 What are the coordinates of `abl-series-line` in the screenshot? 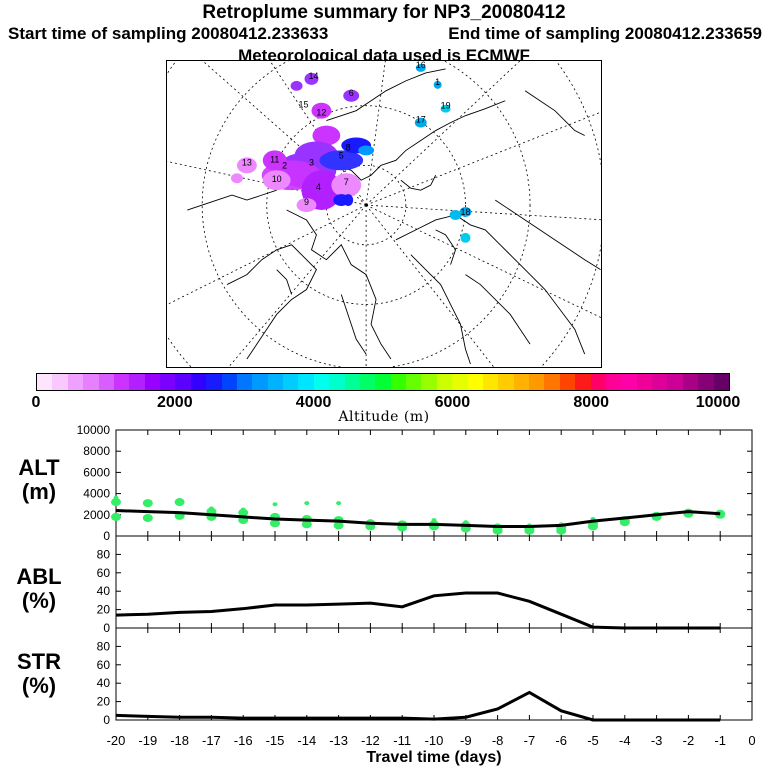 It's located at (418, 610).